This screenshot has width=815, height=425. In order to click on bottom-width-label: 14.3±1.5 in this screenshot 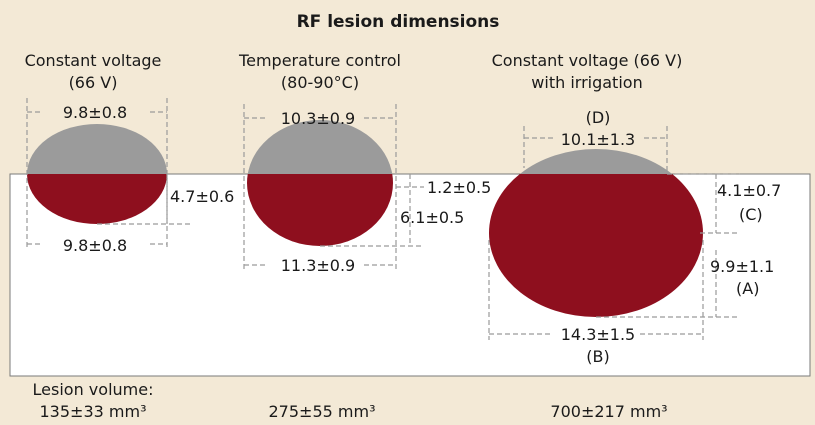, I will do `click(598, 334)`.